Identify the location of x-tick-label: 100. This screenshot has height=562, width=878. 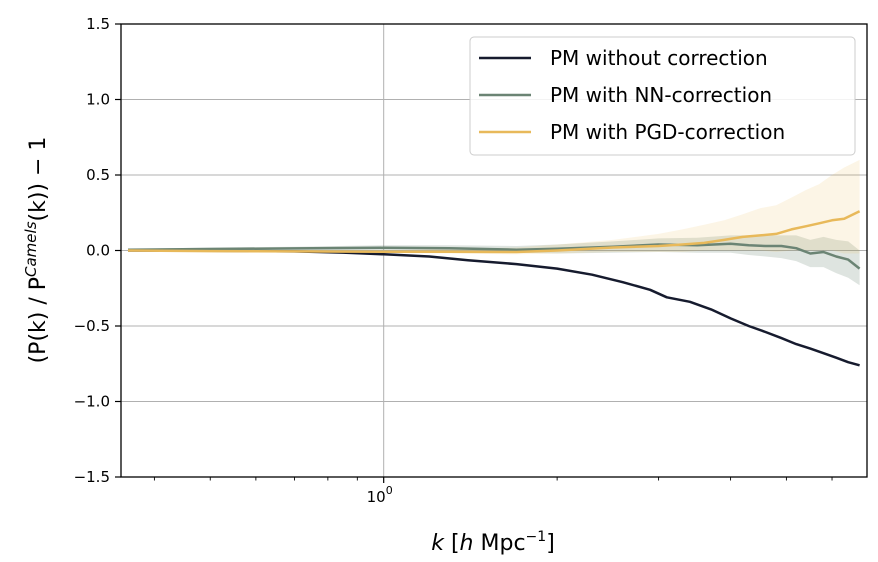
(380, 495).